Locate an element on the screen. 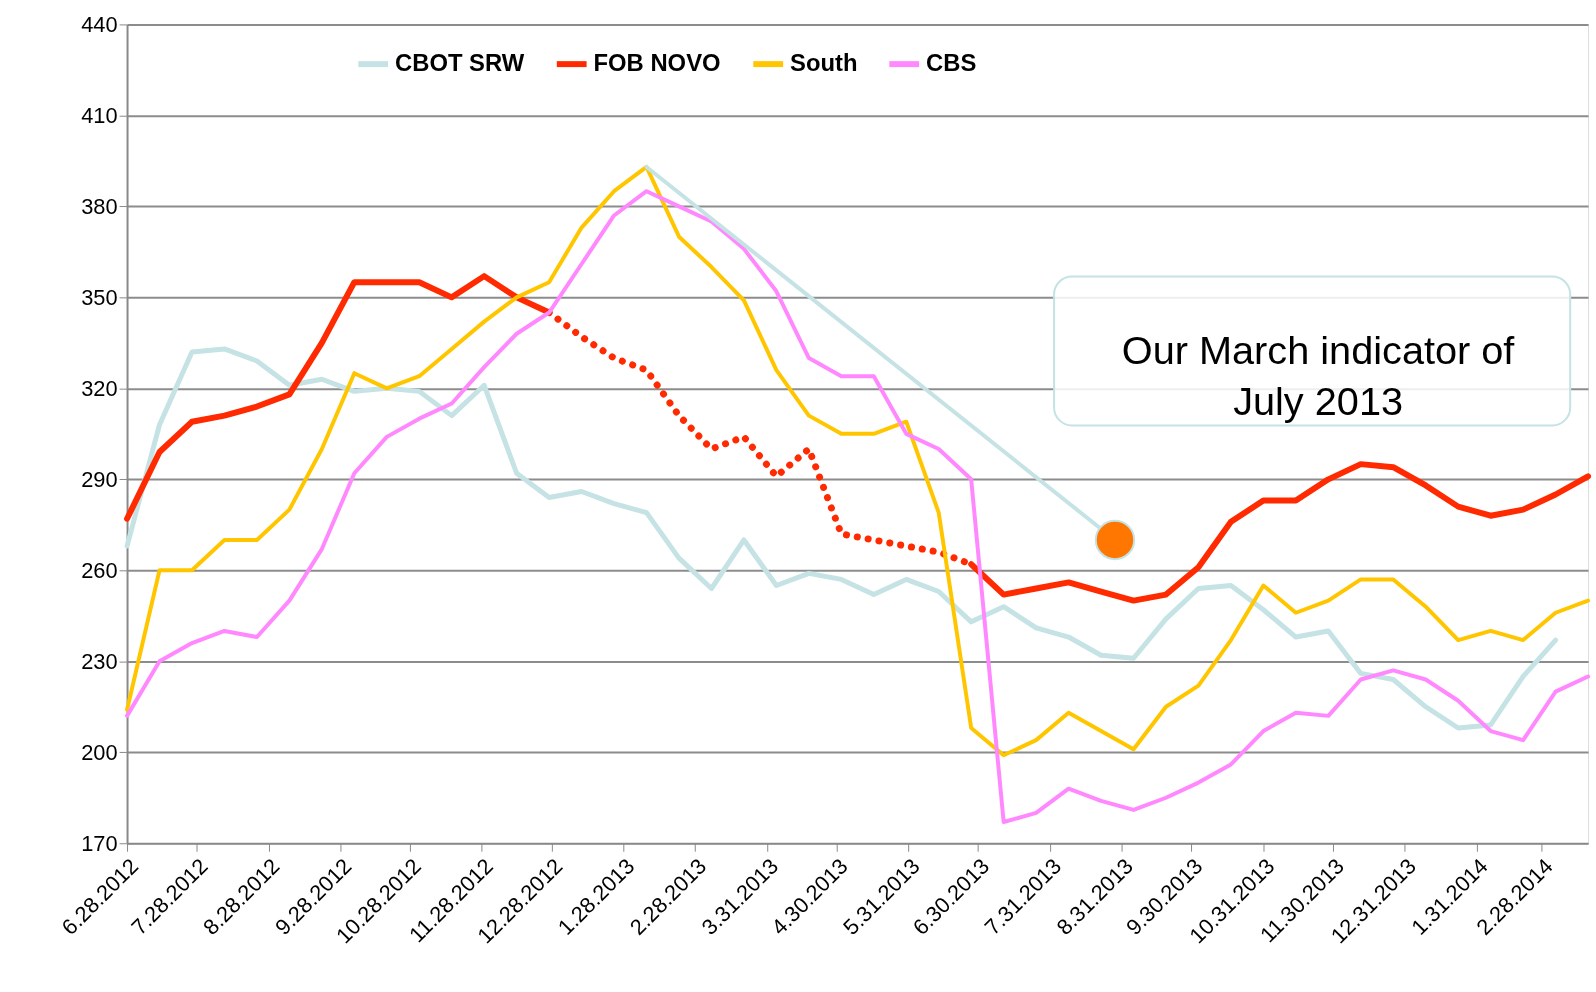  legend-label: CBOT SRW is located at coordinates (460, 63).